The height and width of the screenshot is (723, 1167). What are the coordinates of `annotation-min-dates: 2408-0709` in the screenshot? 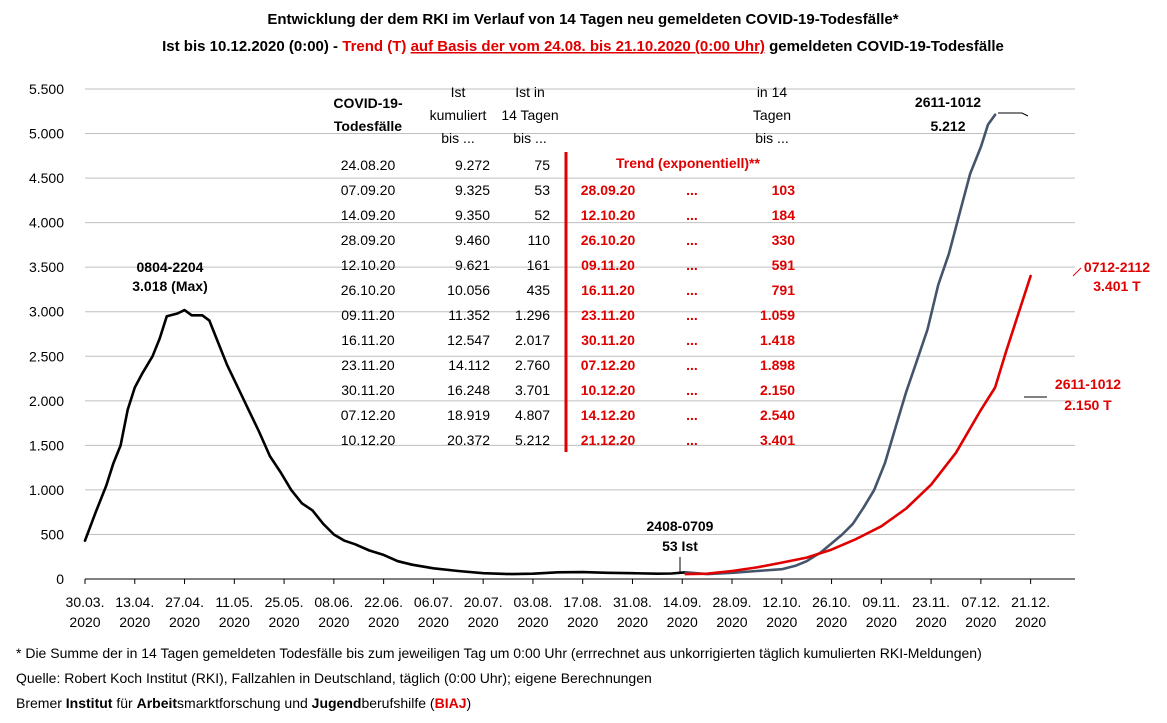 It's located at (680, 526).